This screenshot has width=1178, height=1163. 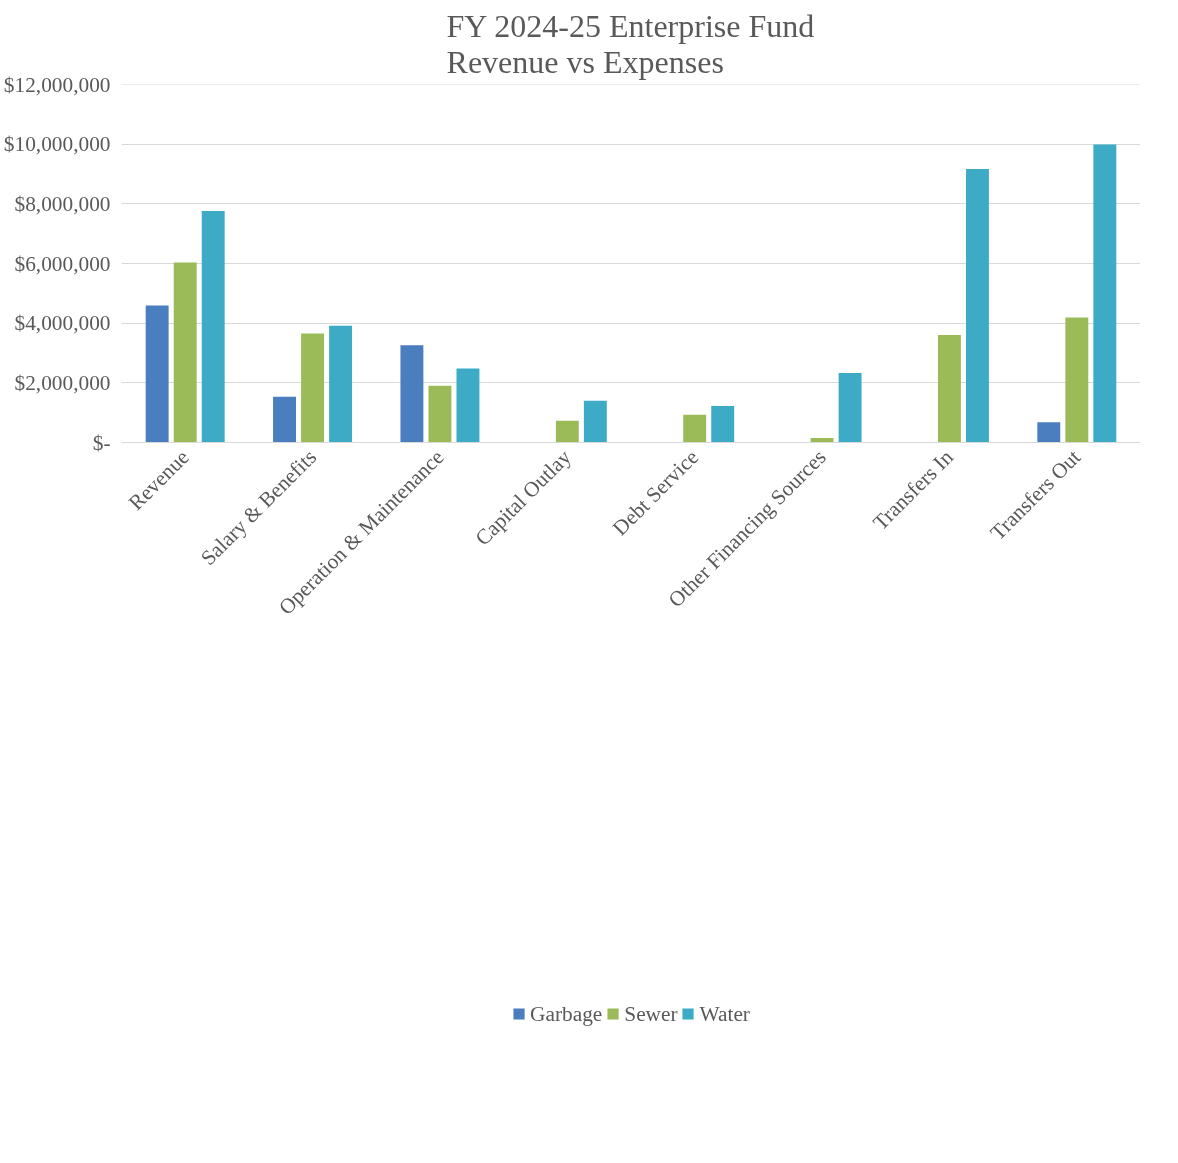 What do you see at coordinates (724, 1014) in the screenshot?
I see `legend-label: Water` at bounding box center [724, 1014].